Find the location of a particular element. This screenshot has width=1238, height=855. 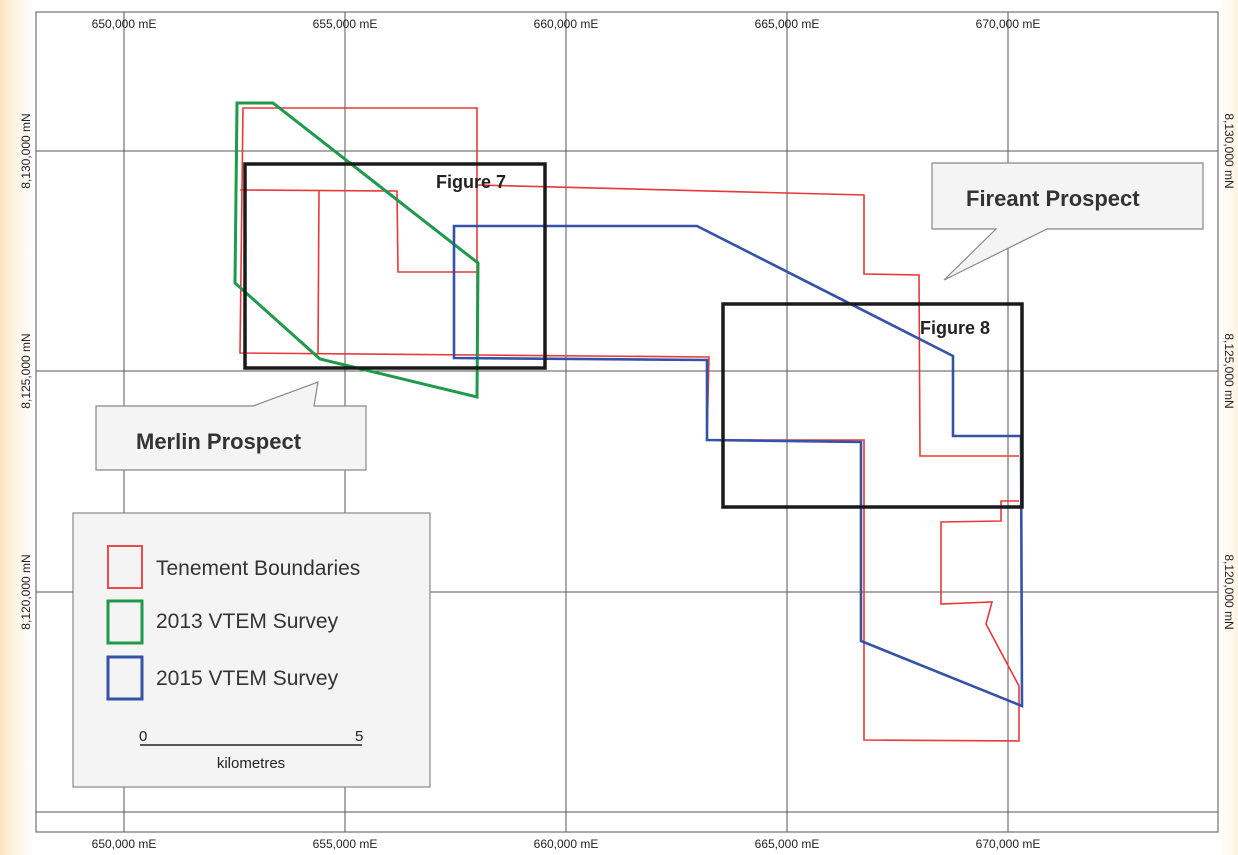

tenement-boundary-merlin-inner is located at coordinates (358, 271).